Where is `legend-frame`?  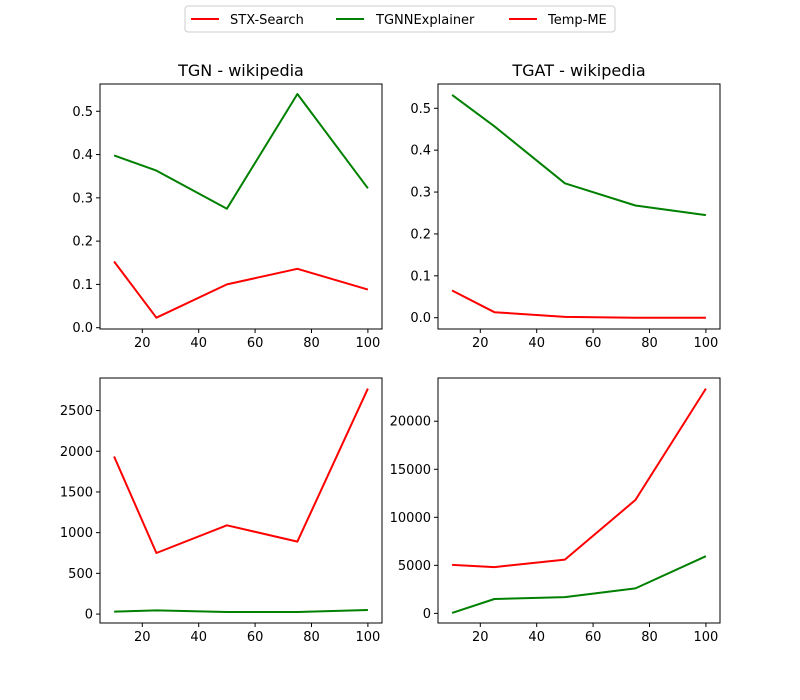 legend-frame is located at coordinates (400, 19).